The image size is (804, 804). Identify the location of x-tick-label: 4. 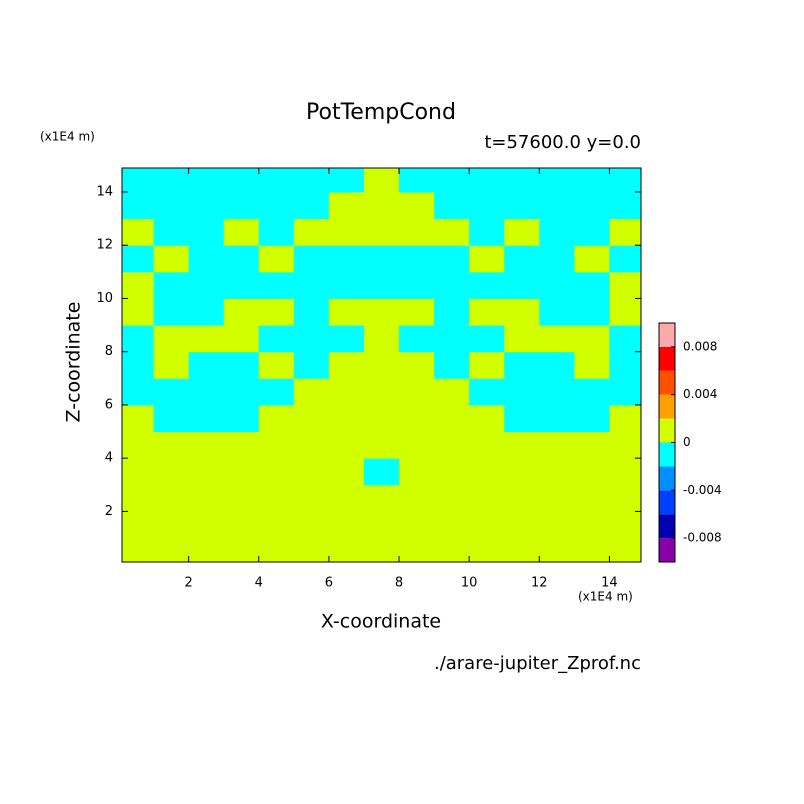
(259, 583).